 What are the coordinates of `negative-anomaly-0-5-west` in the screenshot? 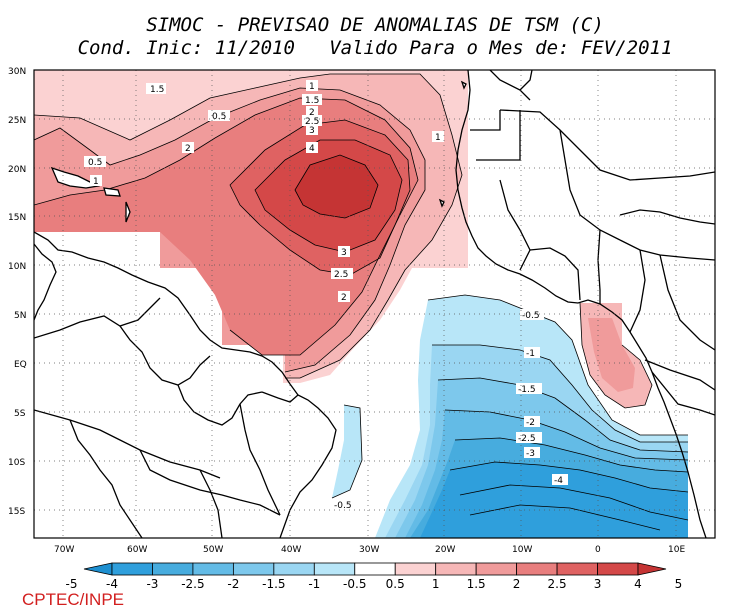 It's located at (347, 451).